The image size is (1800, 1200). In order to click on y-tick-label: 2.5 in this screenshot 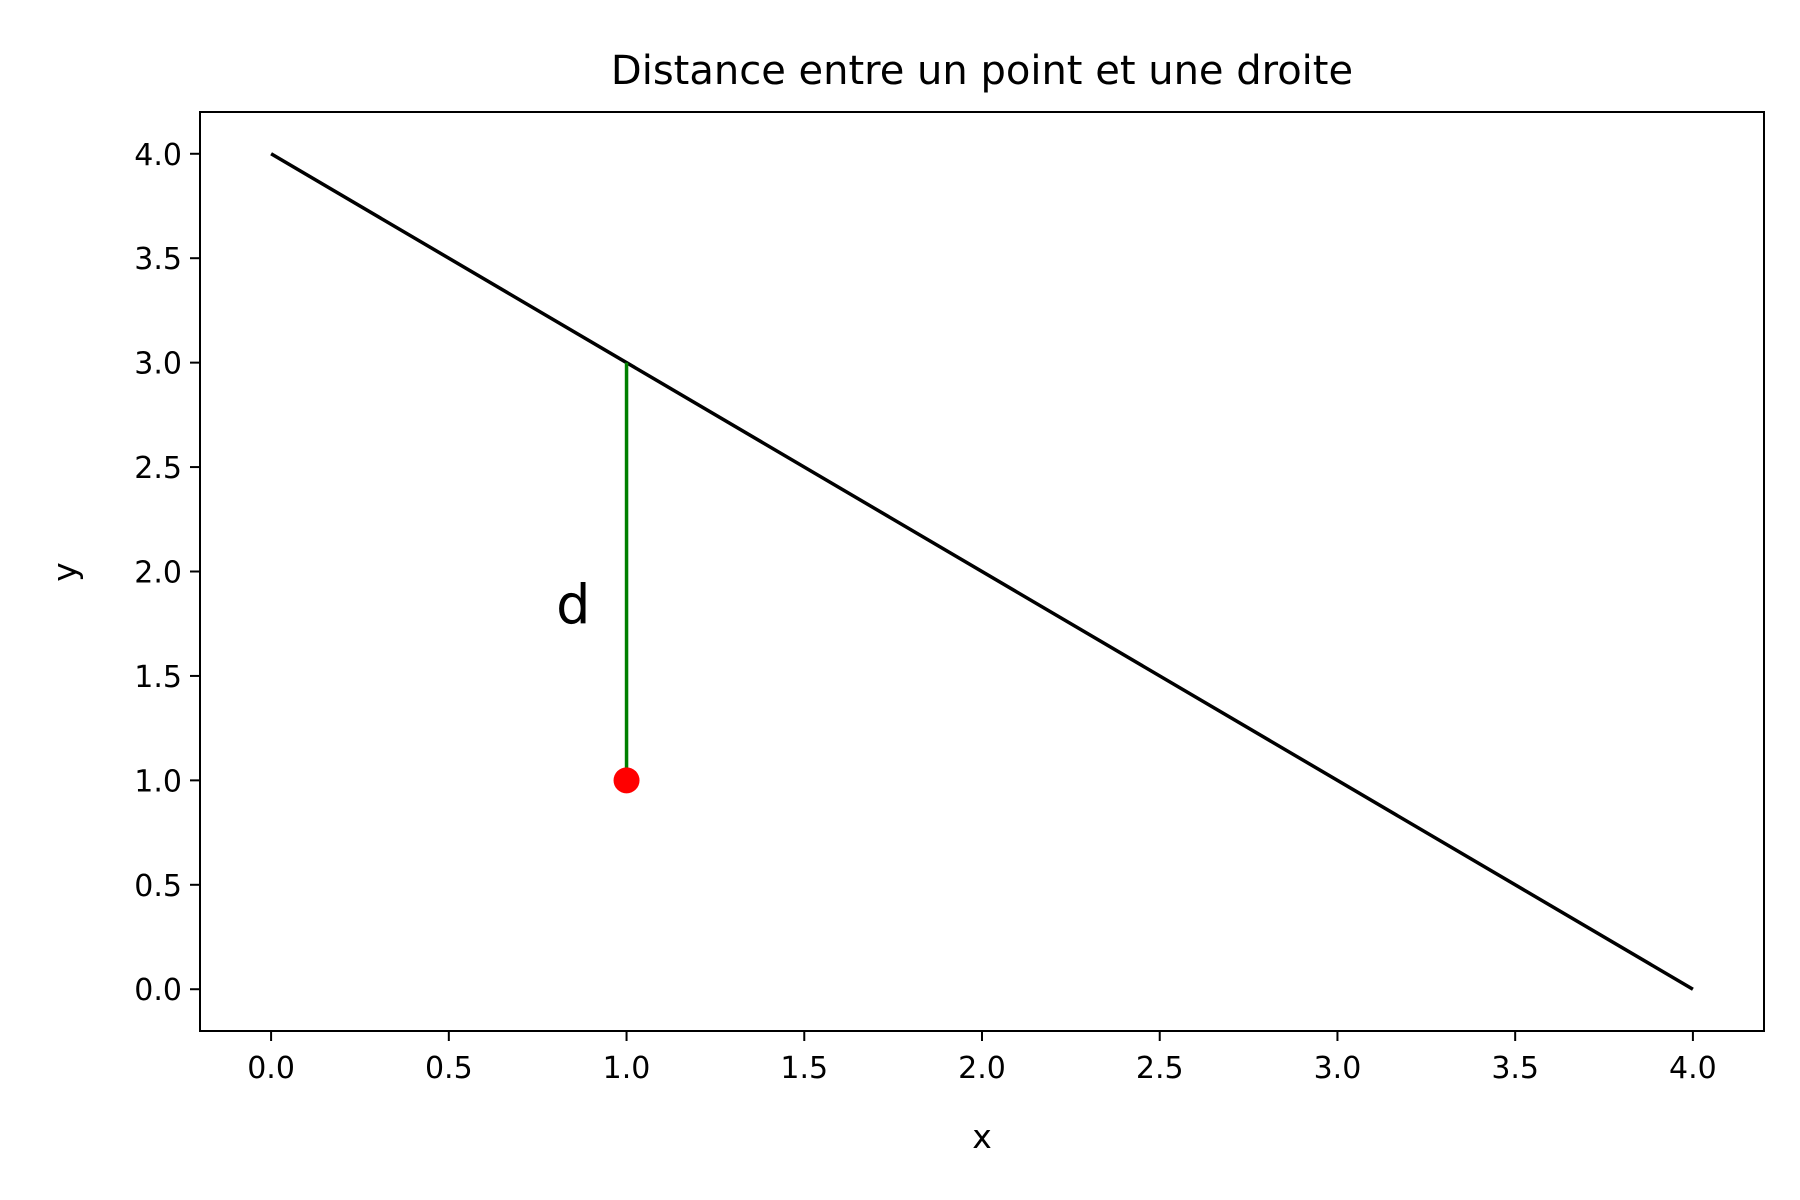, I will do `click(158, 468)`.